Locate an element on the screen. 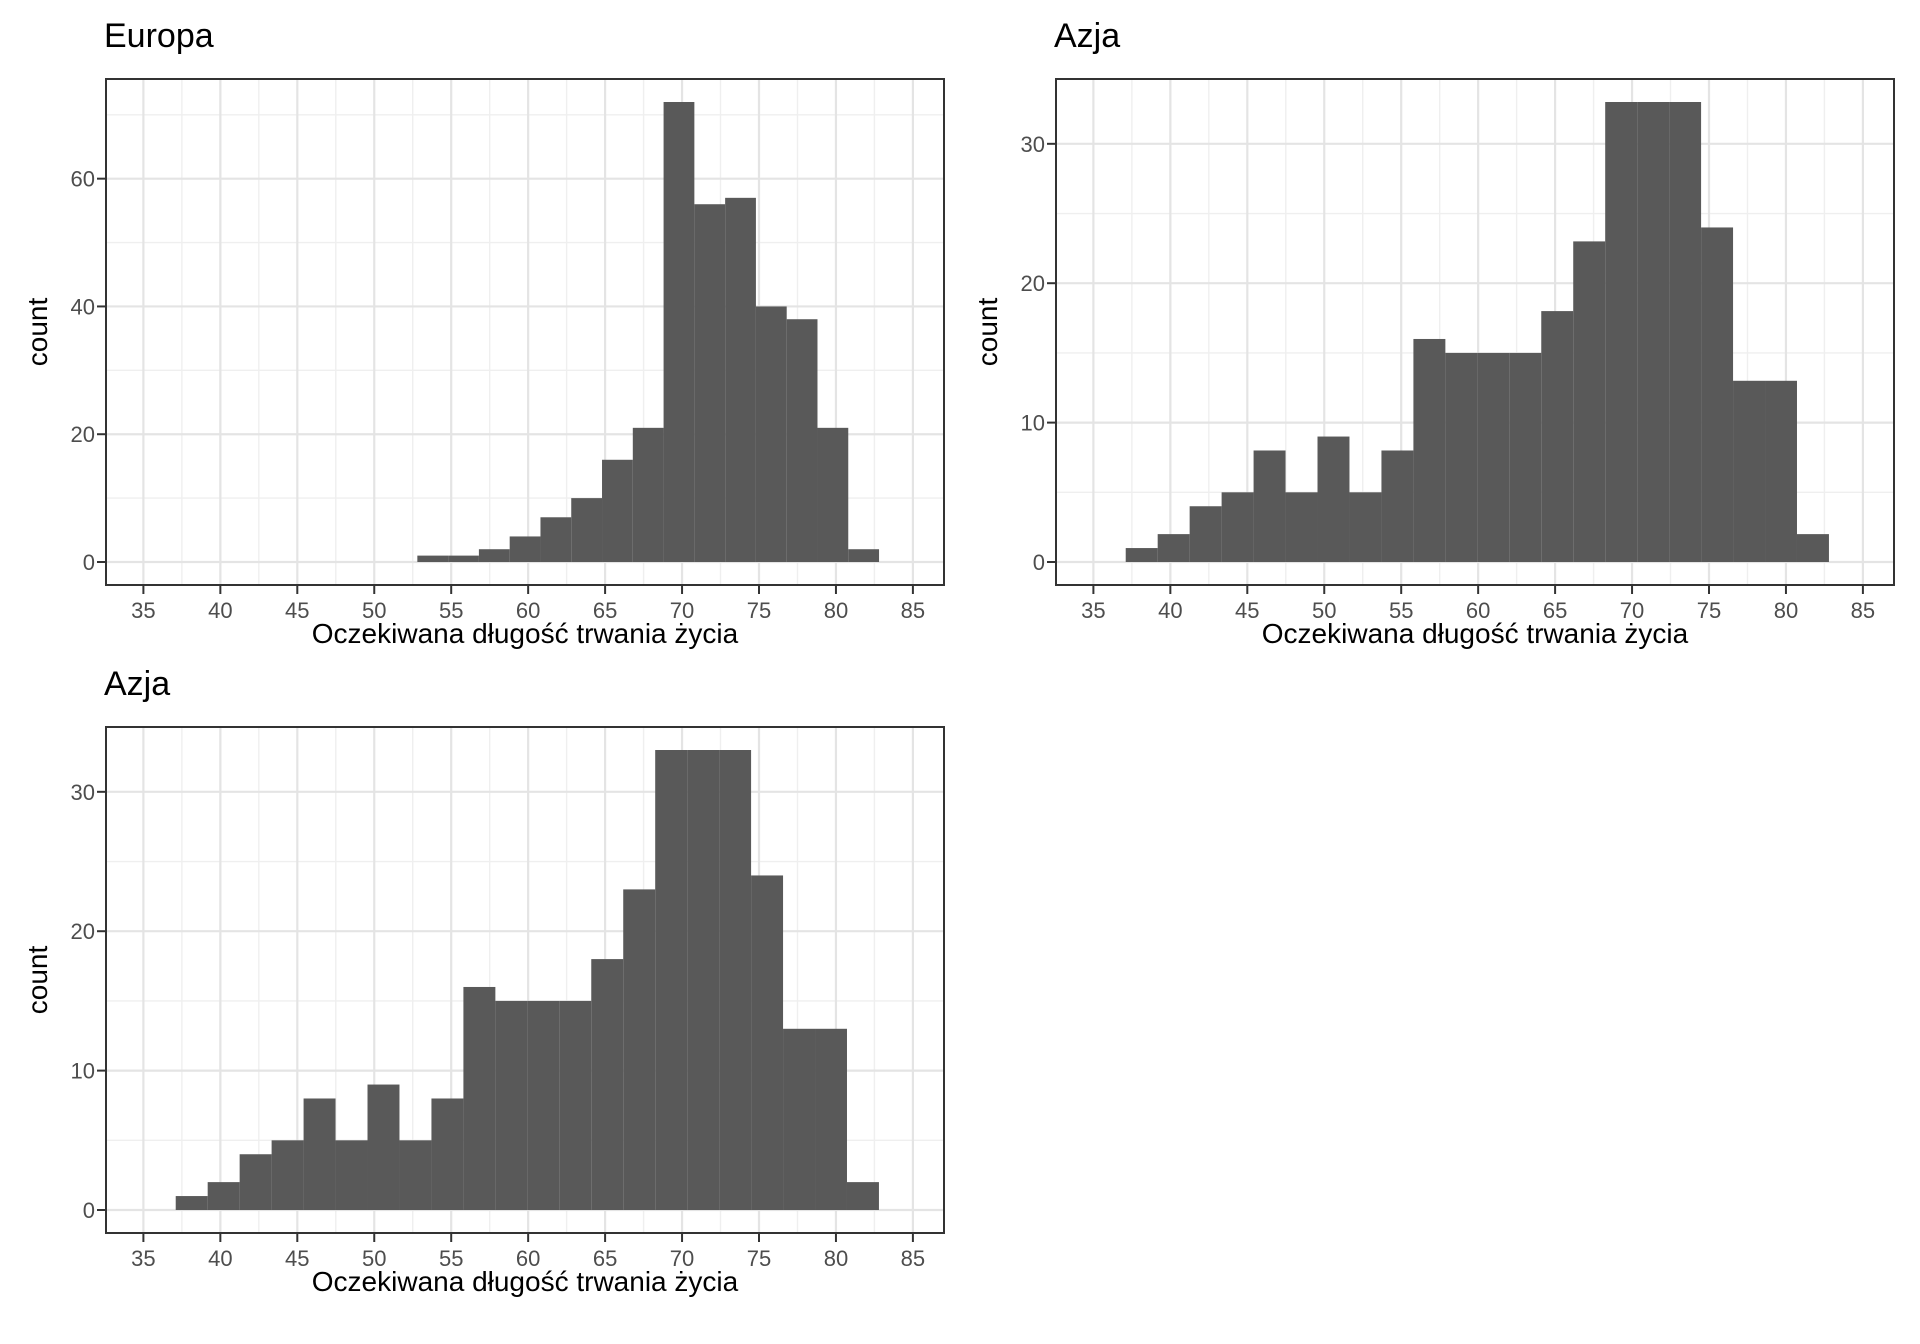 This screenshot has width=1920, height=1344. y-tick-labels: 0 20 40 60 is located at coordinates (83, 371).